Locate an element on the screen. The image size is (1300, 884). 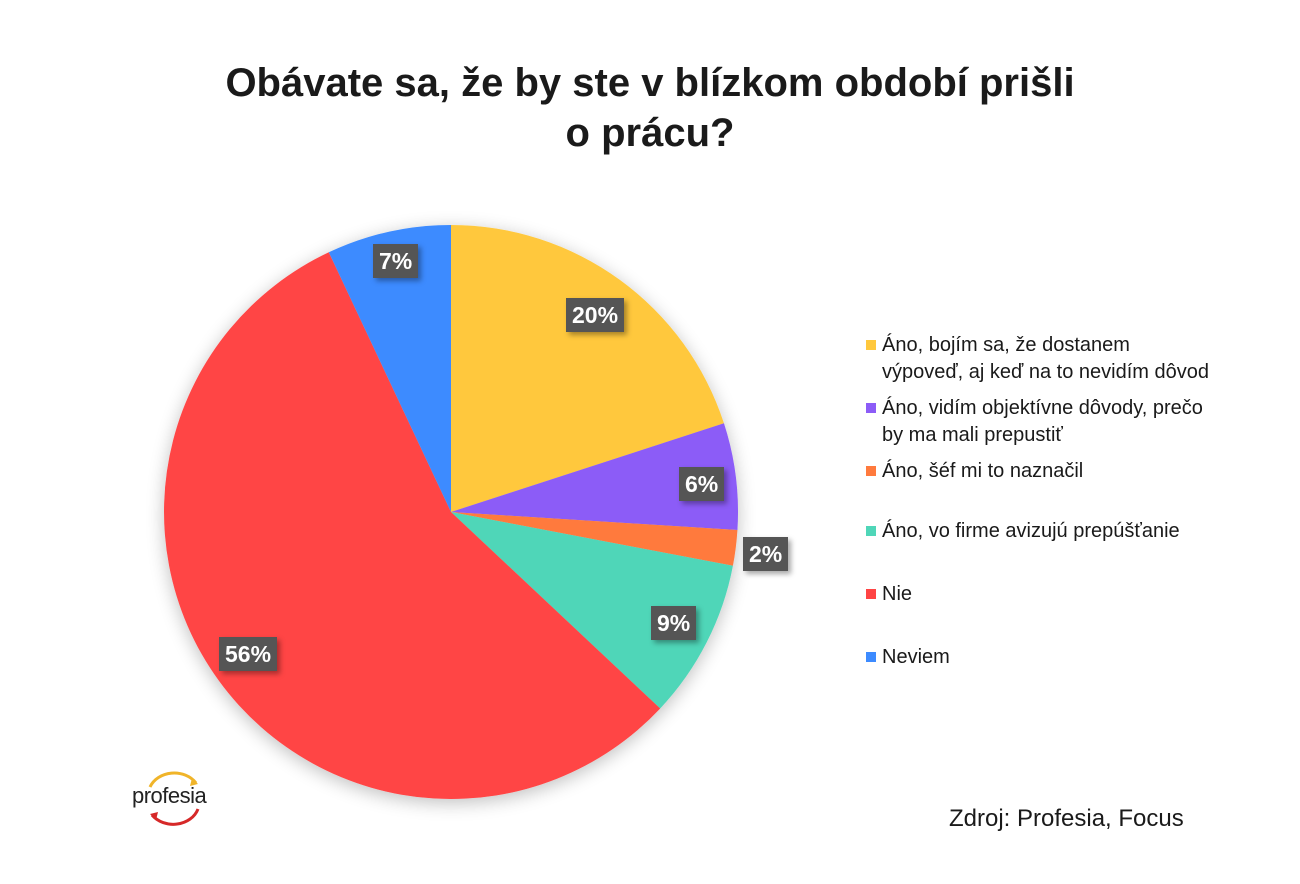
logo-text: profesia is located at coordinates (169, 795).